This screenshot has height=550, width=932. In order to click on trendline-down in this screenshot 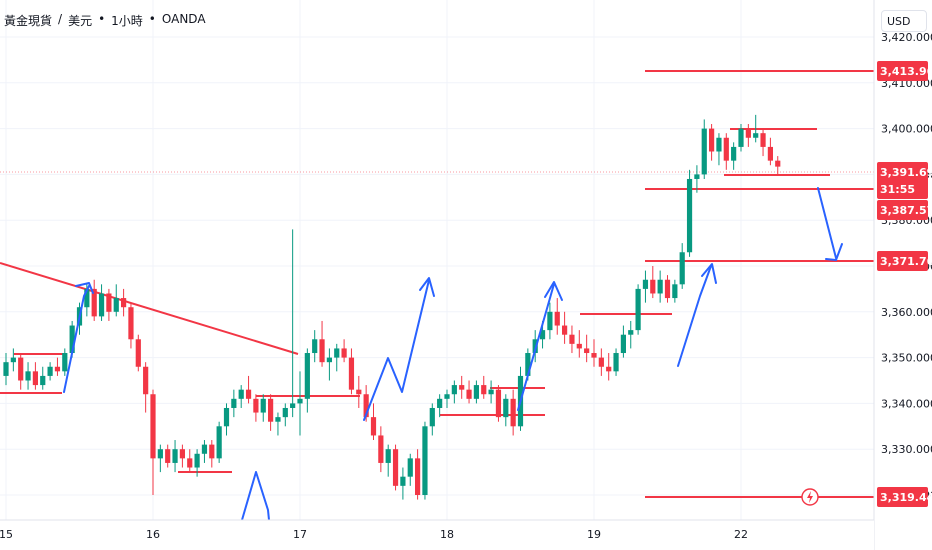, I will do `click(149, 308)`.